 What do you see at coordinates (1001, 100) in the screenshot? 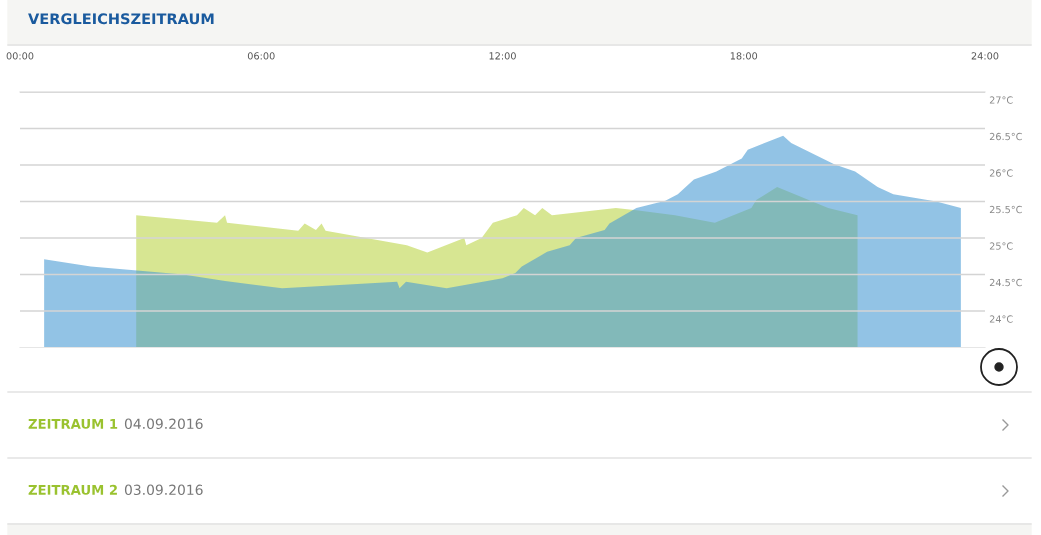
I see `y-tick-label: 27°C` at bounding box center [1001, 100].